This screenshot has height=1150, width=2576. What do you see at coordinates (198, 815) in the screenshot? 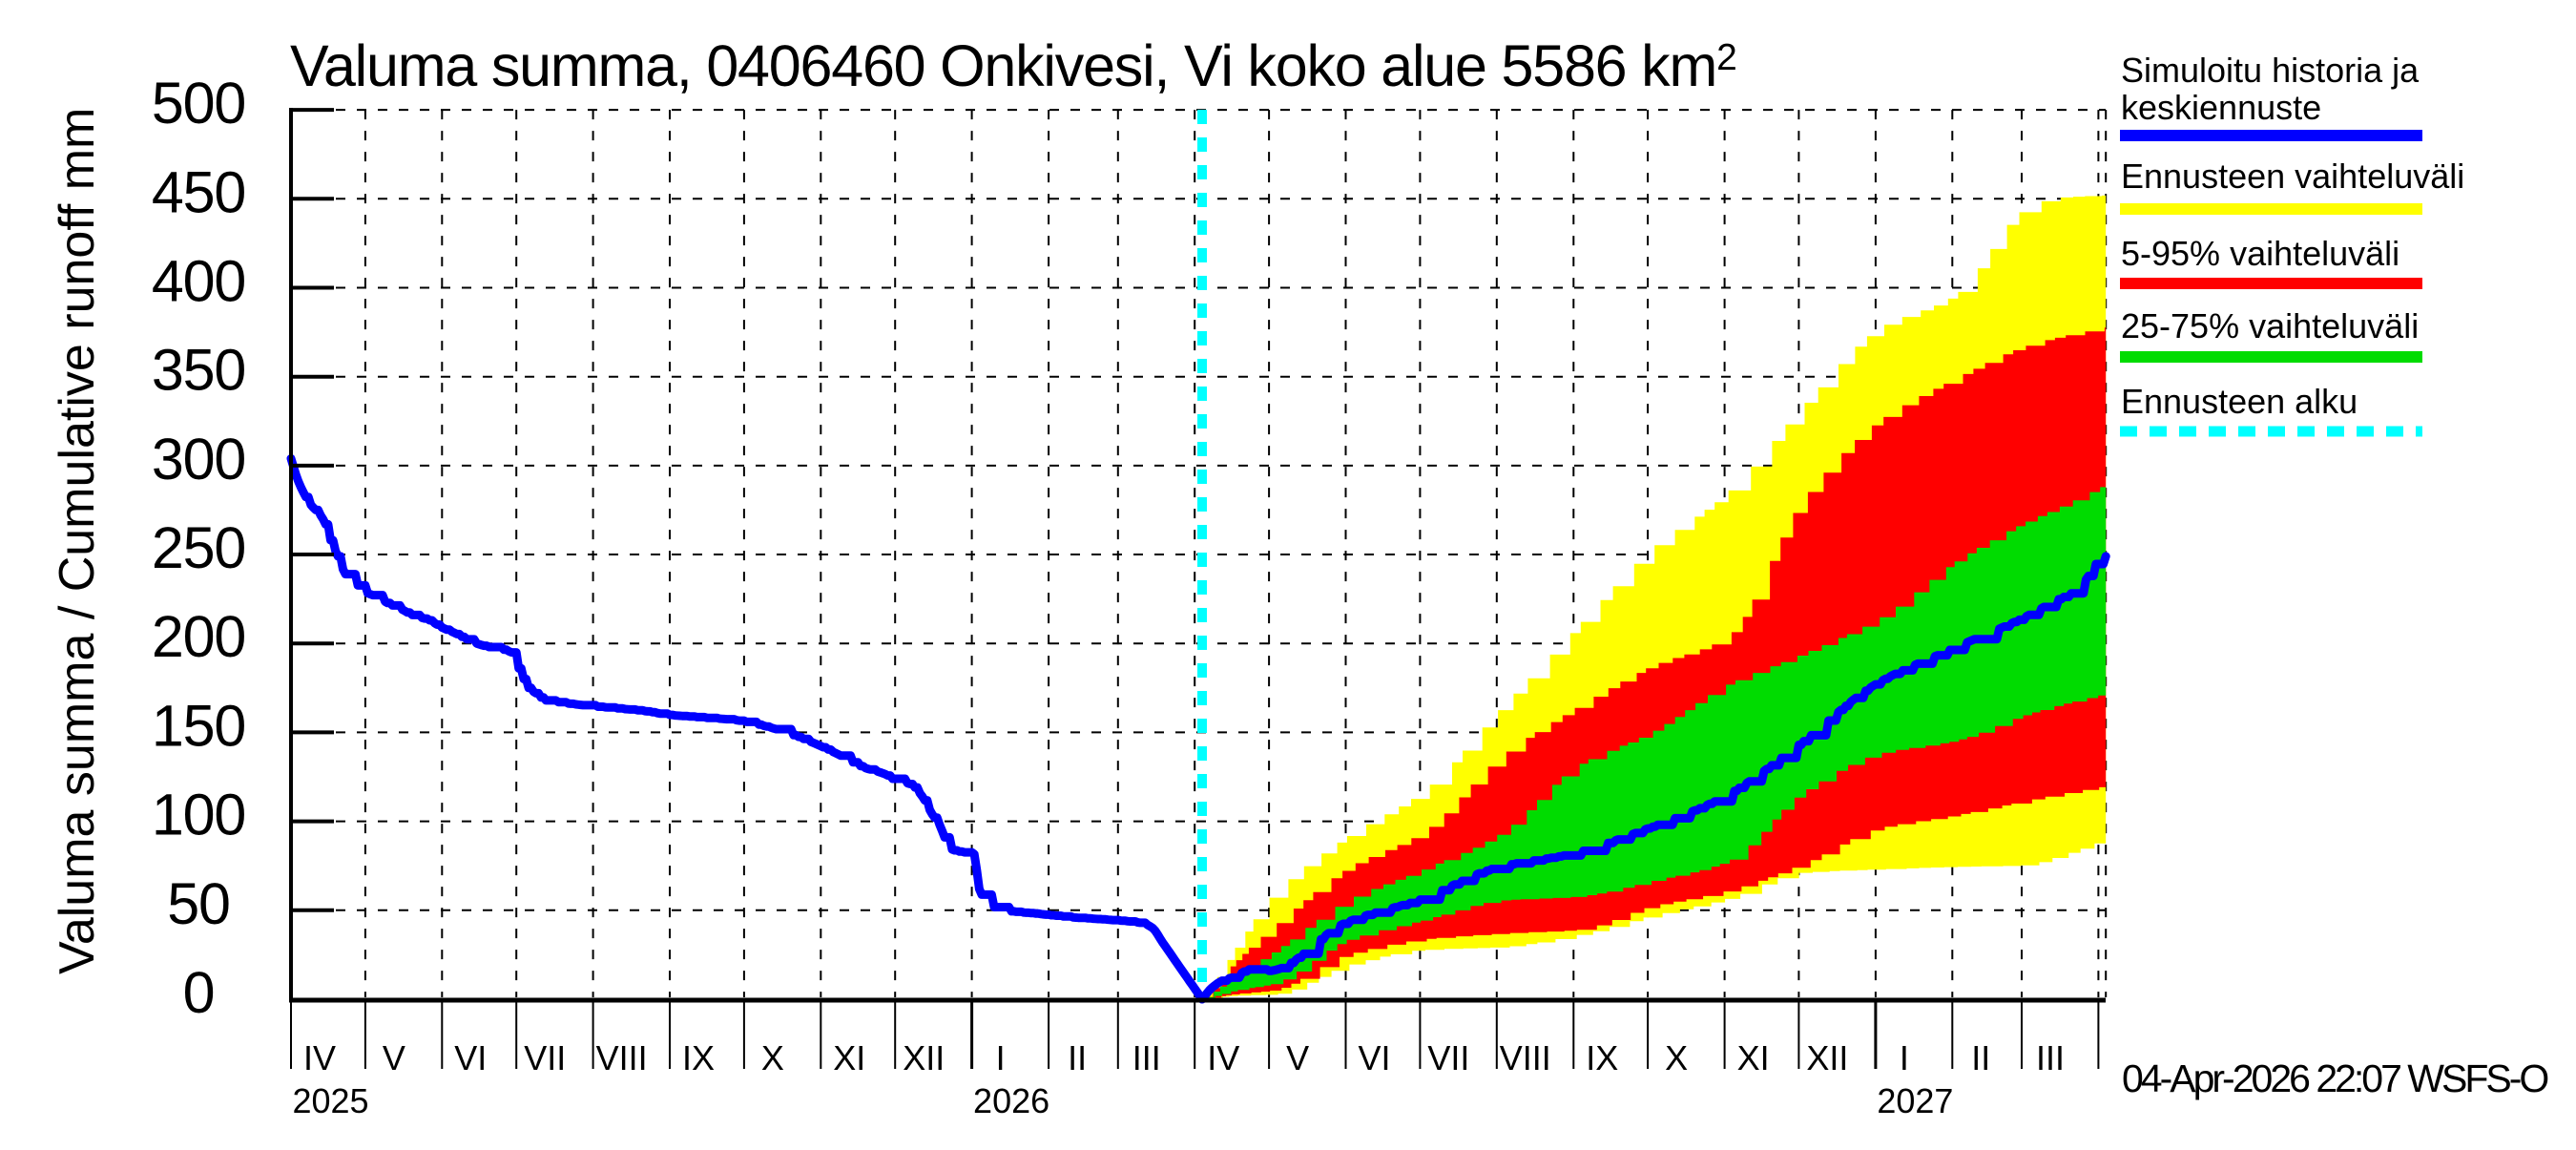
I see `svg-text: 100` at bounding box center [198, 815].